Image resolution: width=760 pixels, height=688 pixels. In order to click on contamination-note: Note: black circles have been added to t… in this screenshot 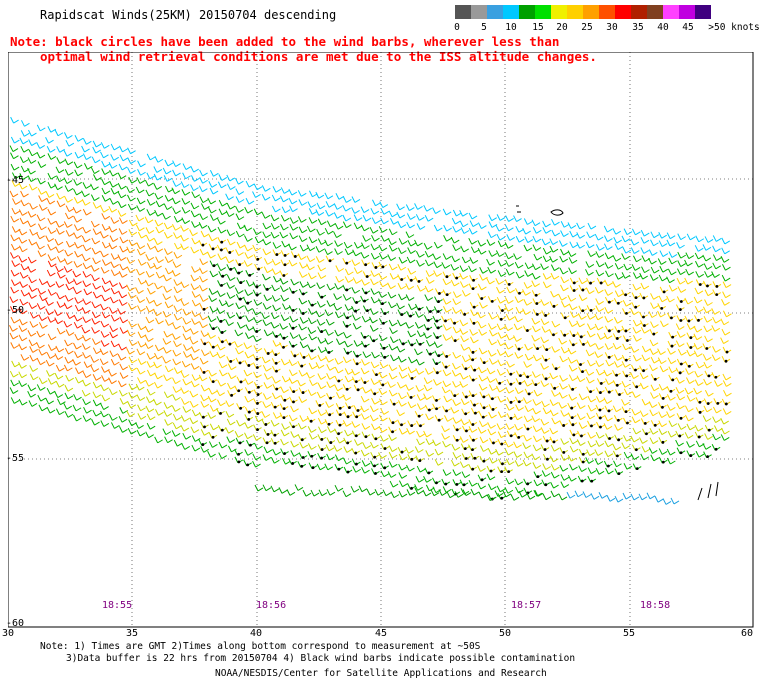, I will do `click(303, 49)`.